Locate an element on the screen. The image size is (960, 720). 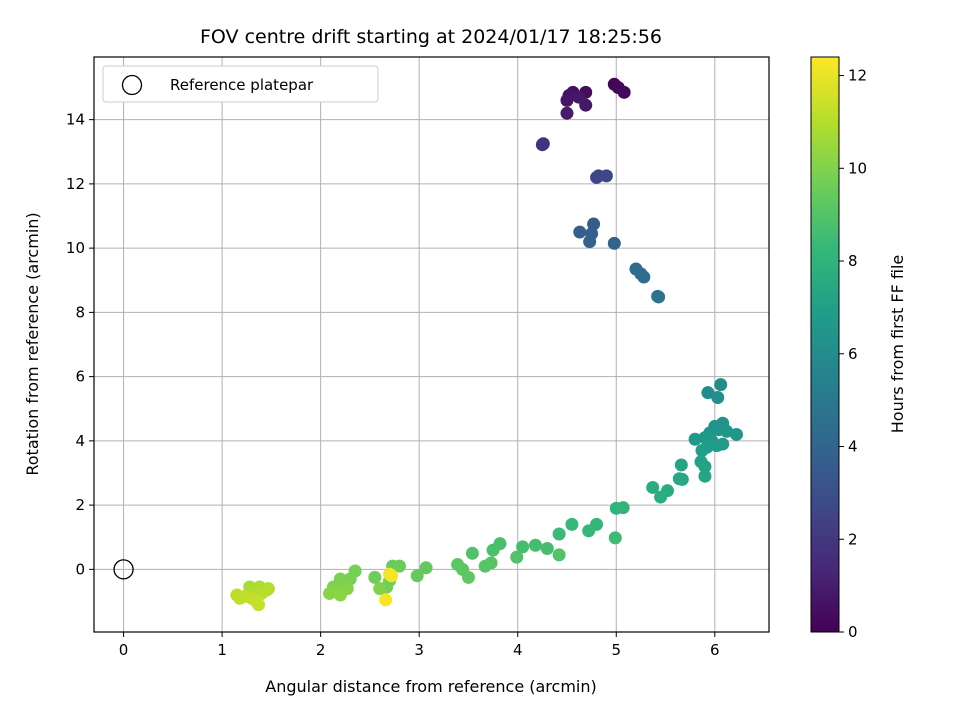
legend: Reference platepar is located at coordinates (240, 84).